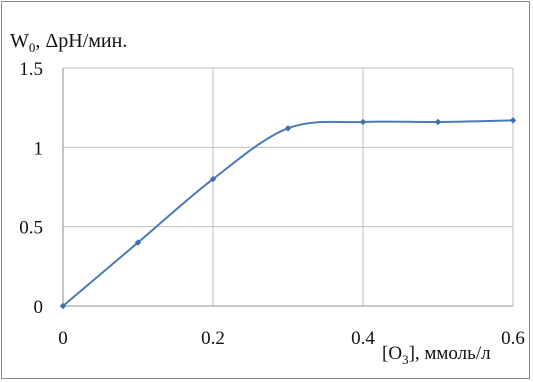 Image resolution: width=533 pixels, height=382 pixels. What do you see at coordinates (31, 69) in the screenshot?
I see `y-tick-label: 1.5` at bounding box center [31, 69].